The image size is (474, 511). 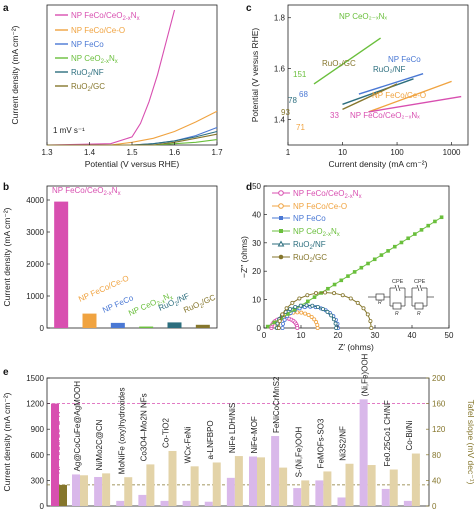 What do you see at coordinates (99, 444) in the screenshot?
I see `category-label: Ni/Mo2C@CN` at bounding box center [99, 444].